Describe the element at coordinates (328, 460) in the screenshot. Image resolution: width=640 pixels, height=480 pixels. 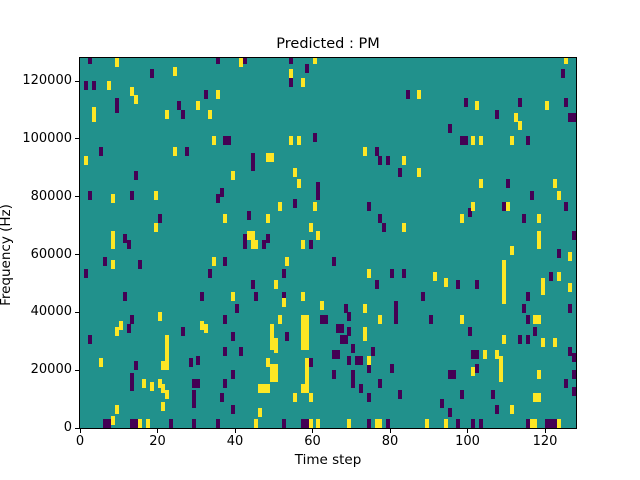
I see `x-axis-label: Time step` at that location.